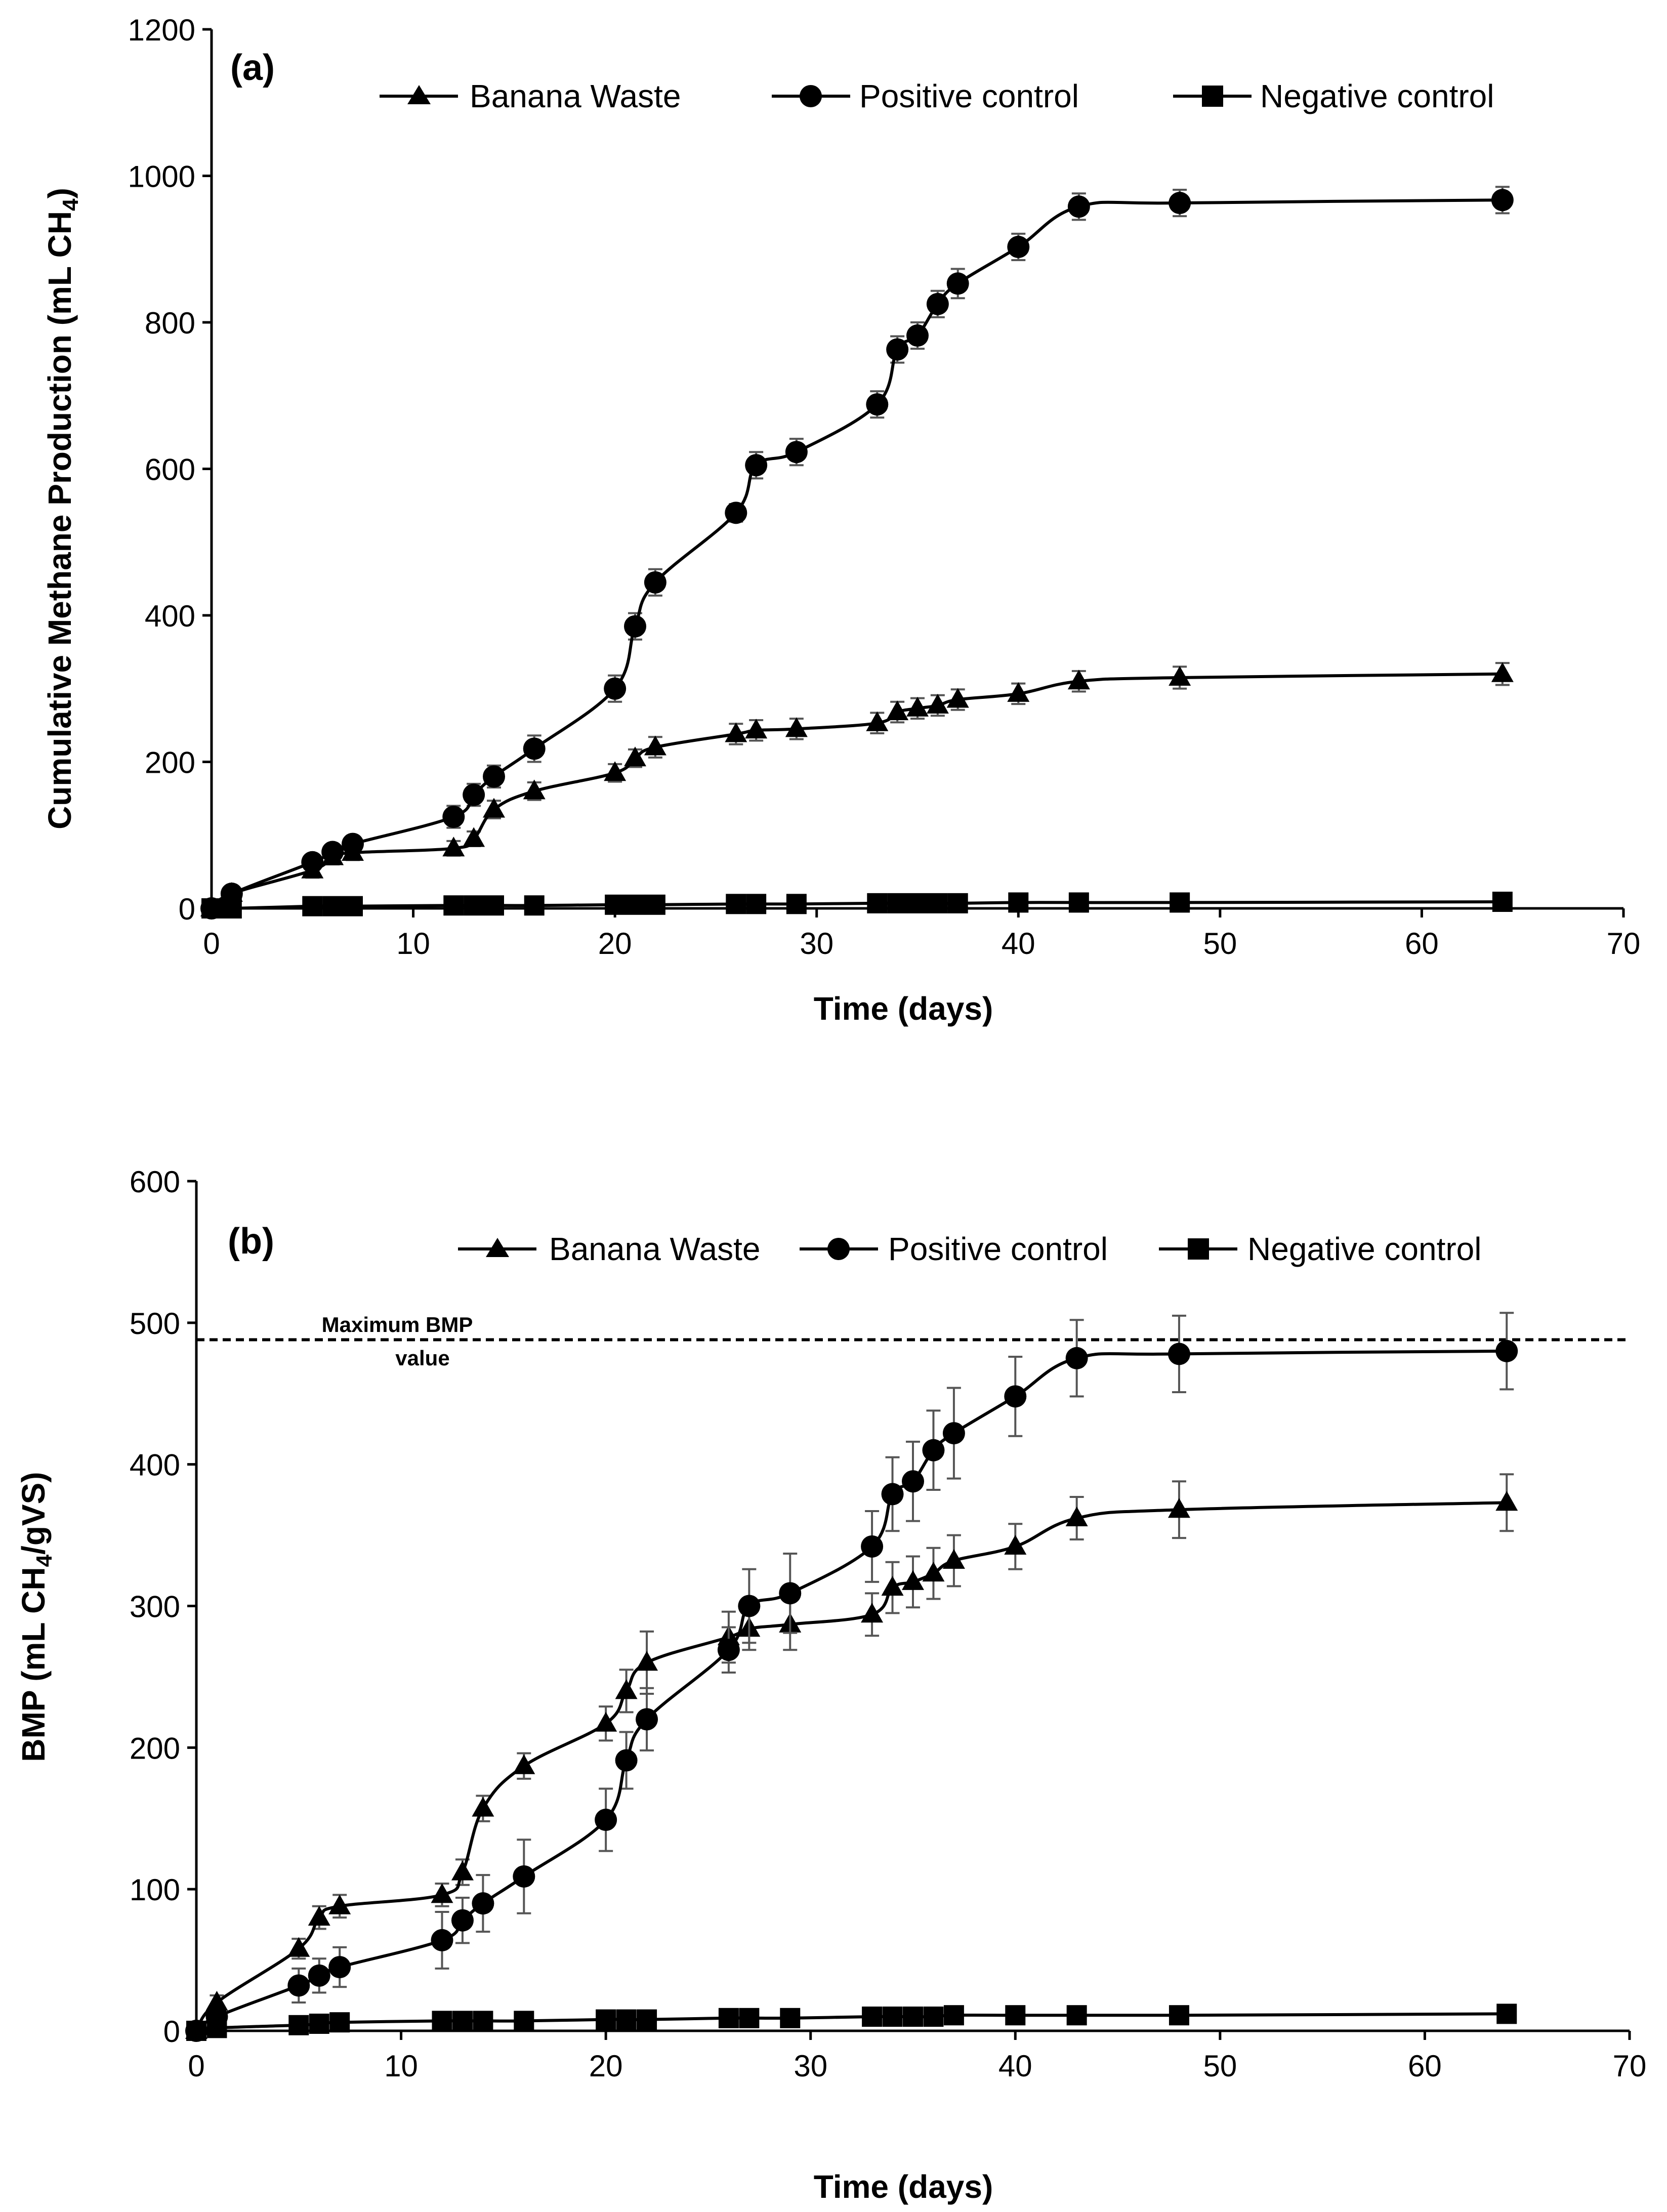  I want to click on panel-b-label: (b), so click(251, 1241).